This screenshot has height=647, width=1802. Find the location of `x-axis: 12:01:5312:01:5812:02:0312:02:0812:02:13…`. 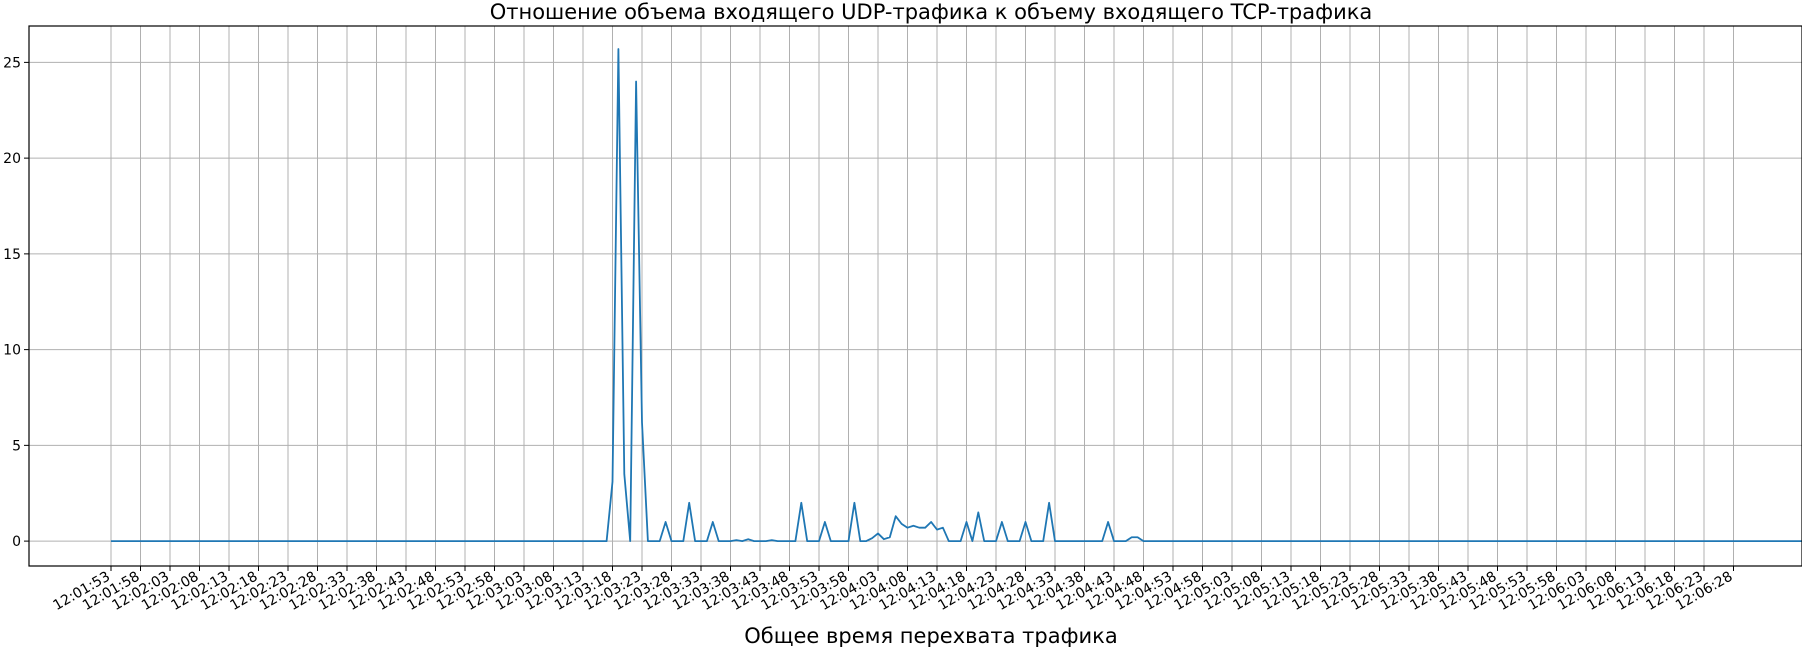

x-axis: 12:01:5312:01:5812:02:0312:02:0812:02:13… is located at coordinates (893, 590).